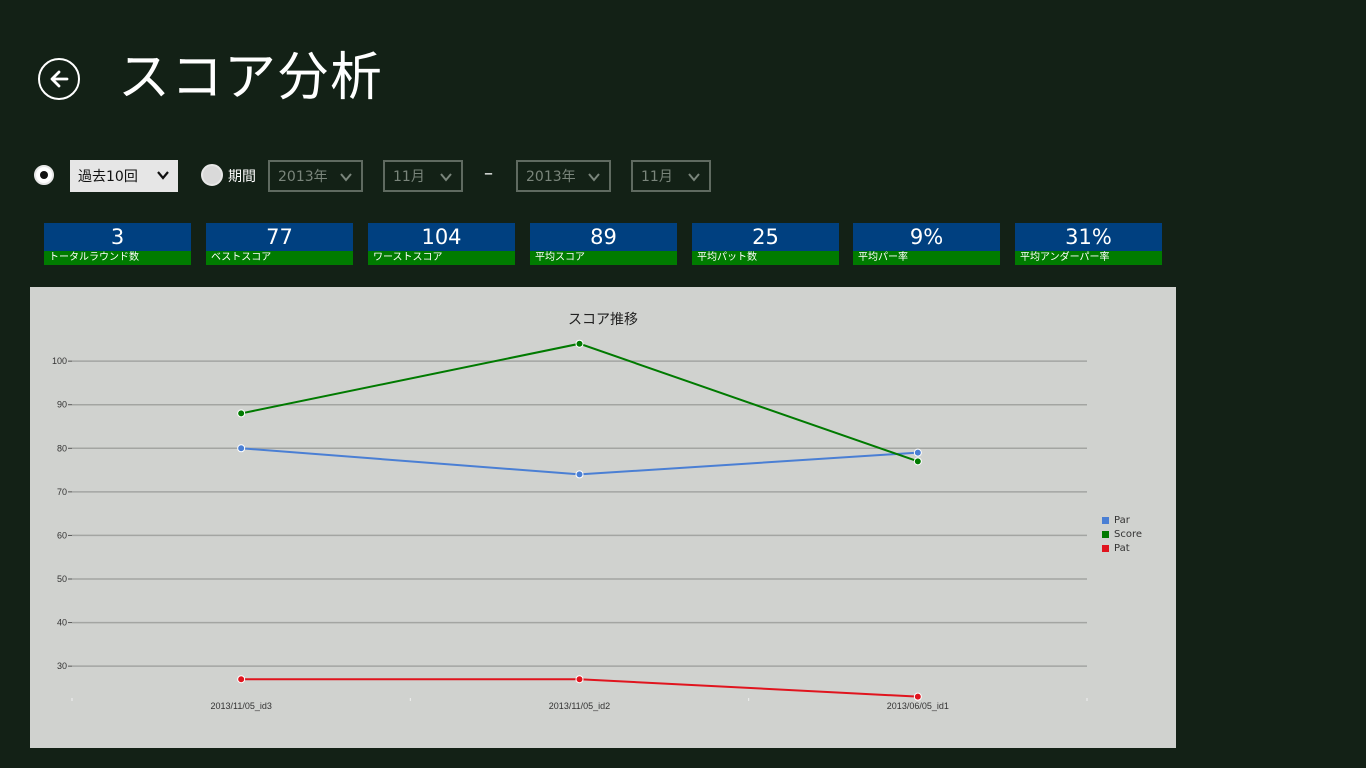  What do you see at coordinates (1088, 237) in the screenshot?
I see `stat-value: 31%` at bounding box center [1088, 237].